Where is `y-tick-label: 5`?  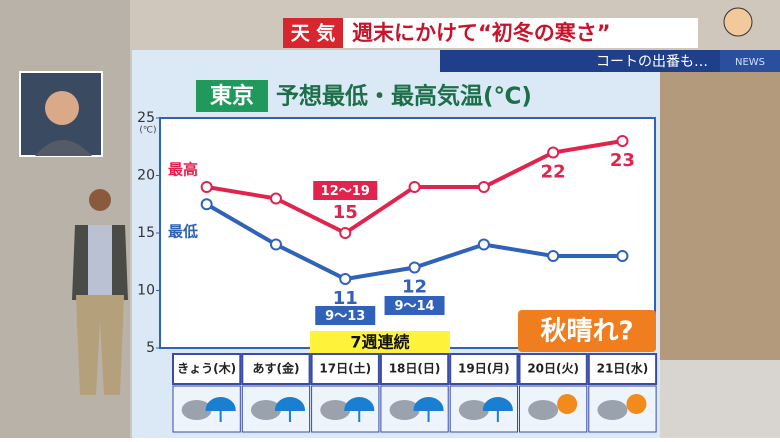
y-tick-label: 5 is located at coordinates (150, 348).